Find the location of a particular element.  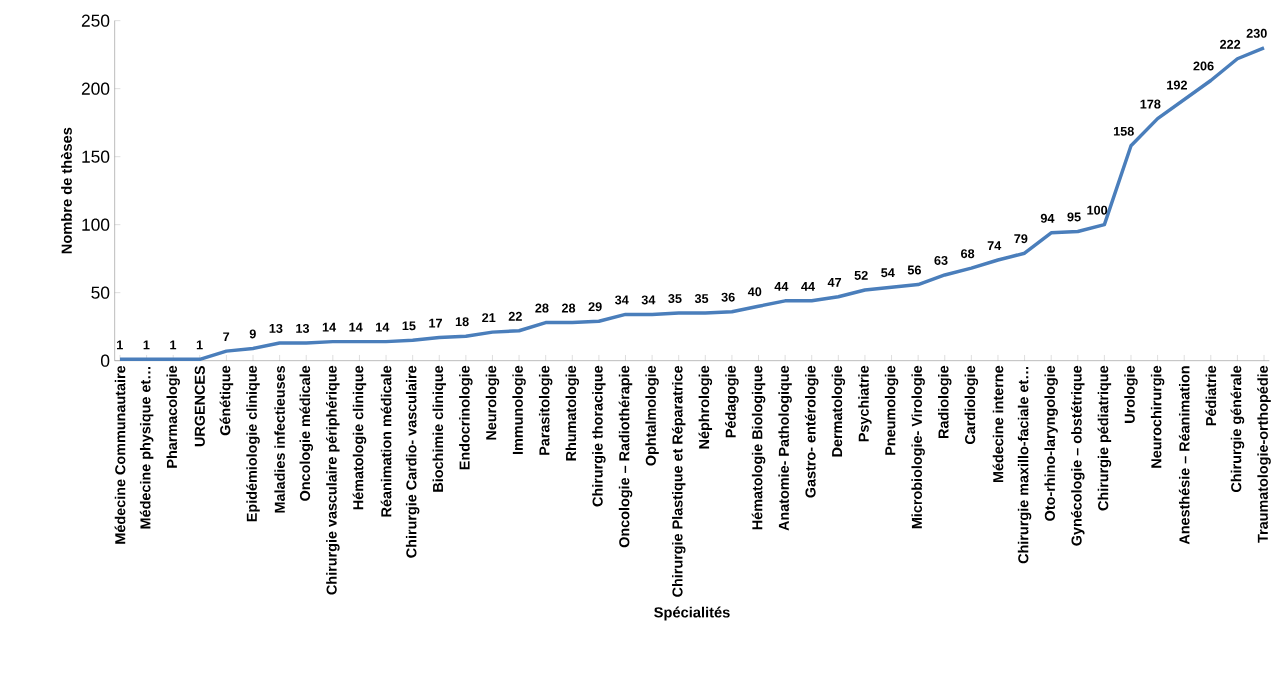

data-label: 222 is located at coordinates (1230, 44).